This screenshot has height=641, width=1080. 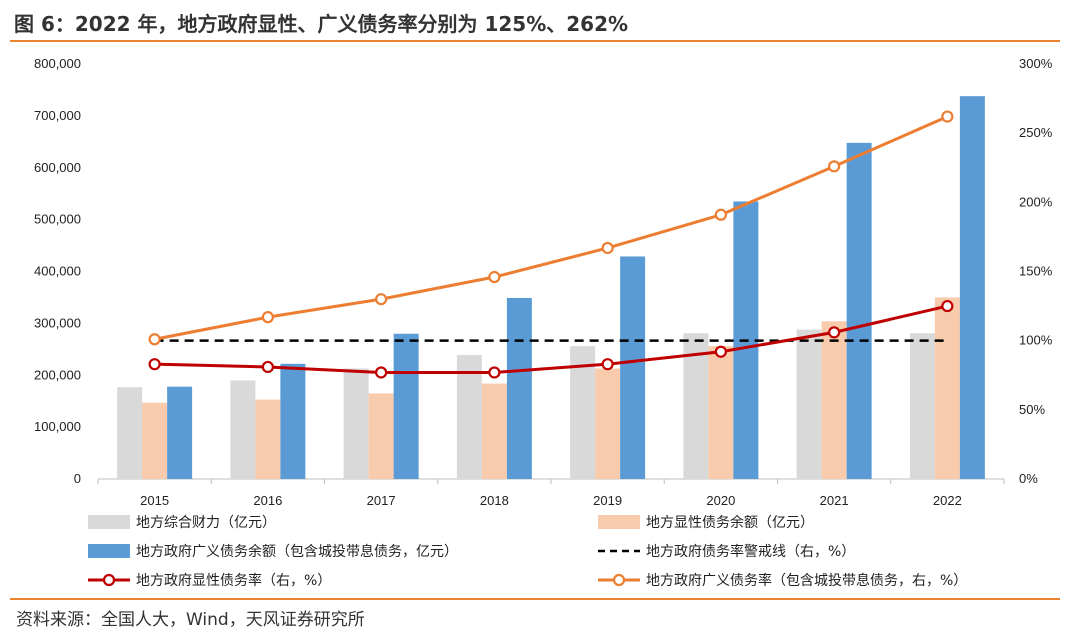 I want to click on right-y-tick-label: 100%, so click(x=1036, y=340).